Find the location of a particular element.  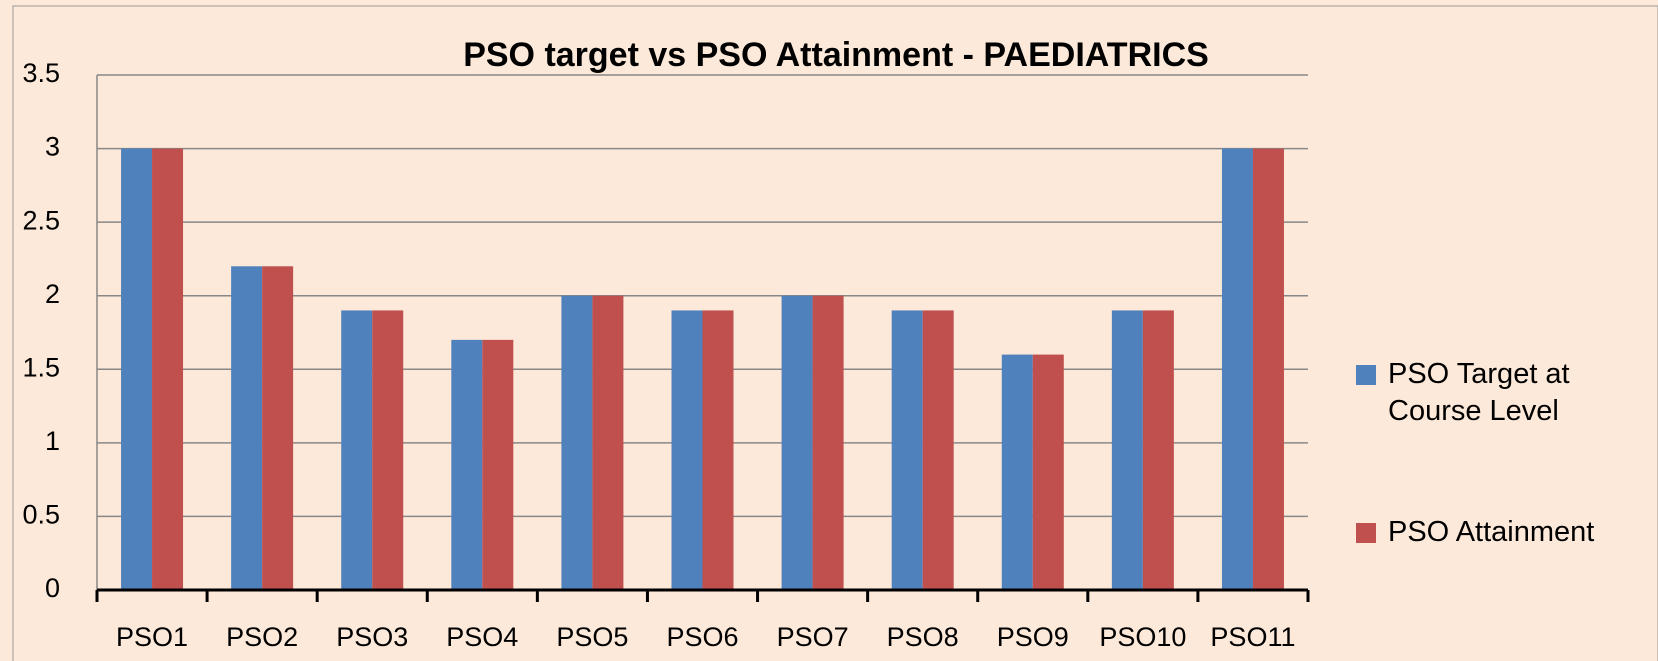

legend-item: PSO Target at Course Level is located at coordinates (1501, 393).